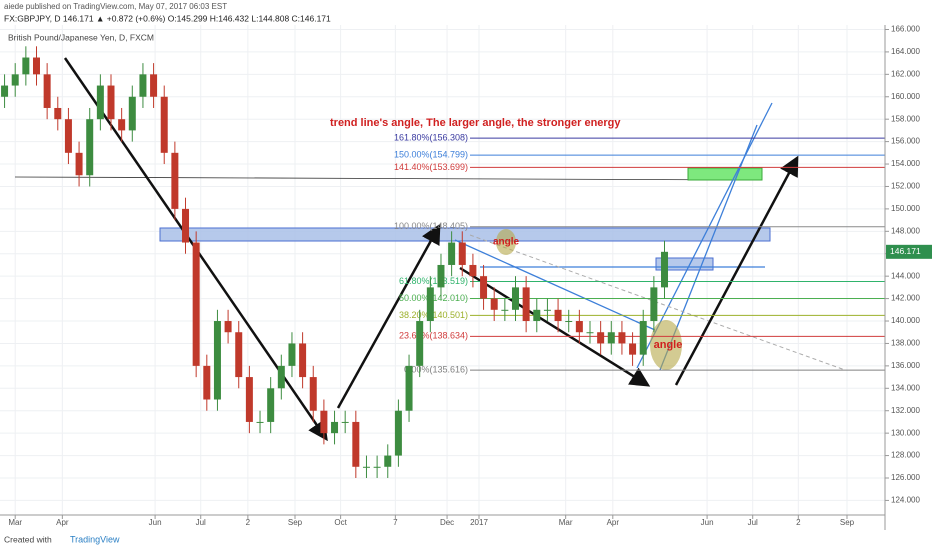 The height and width of the screenshot is (555, 932). What do you see at coordinates (395, 522) in the screenshot?
I see `x-tick-label: 7` at bounding box center [395, 522].